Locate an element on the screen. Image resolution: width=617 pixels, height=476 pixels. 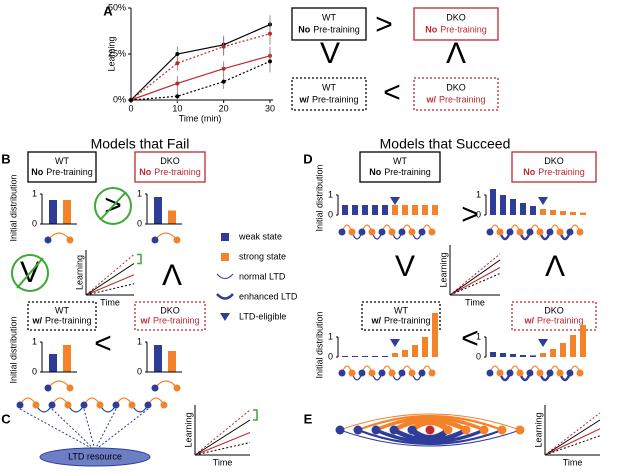
y-axis-title: Learning is located at coordinates (111, 53).